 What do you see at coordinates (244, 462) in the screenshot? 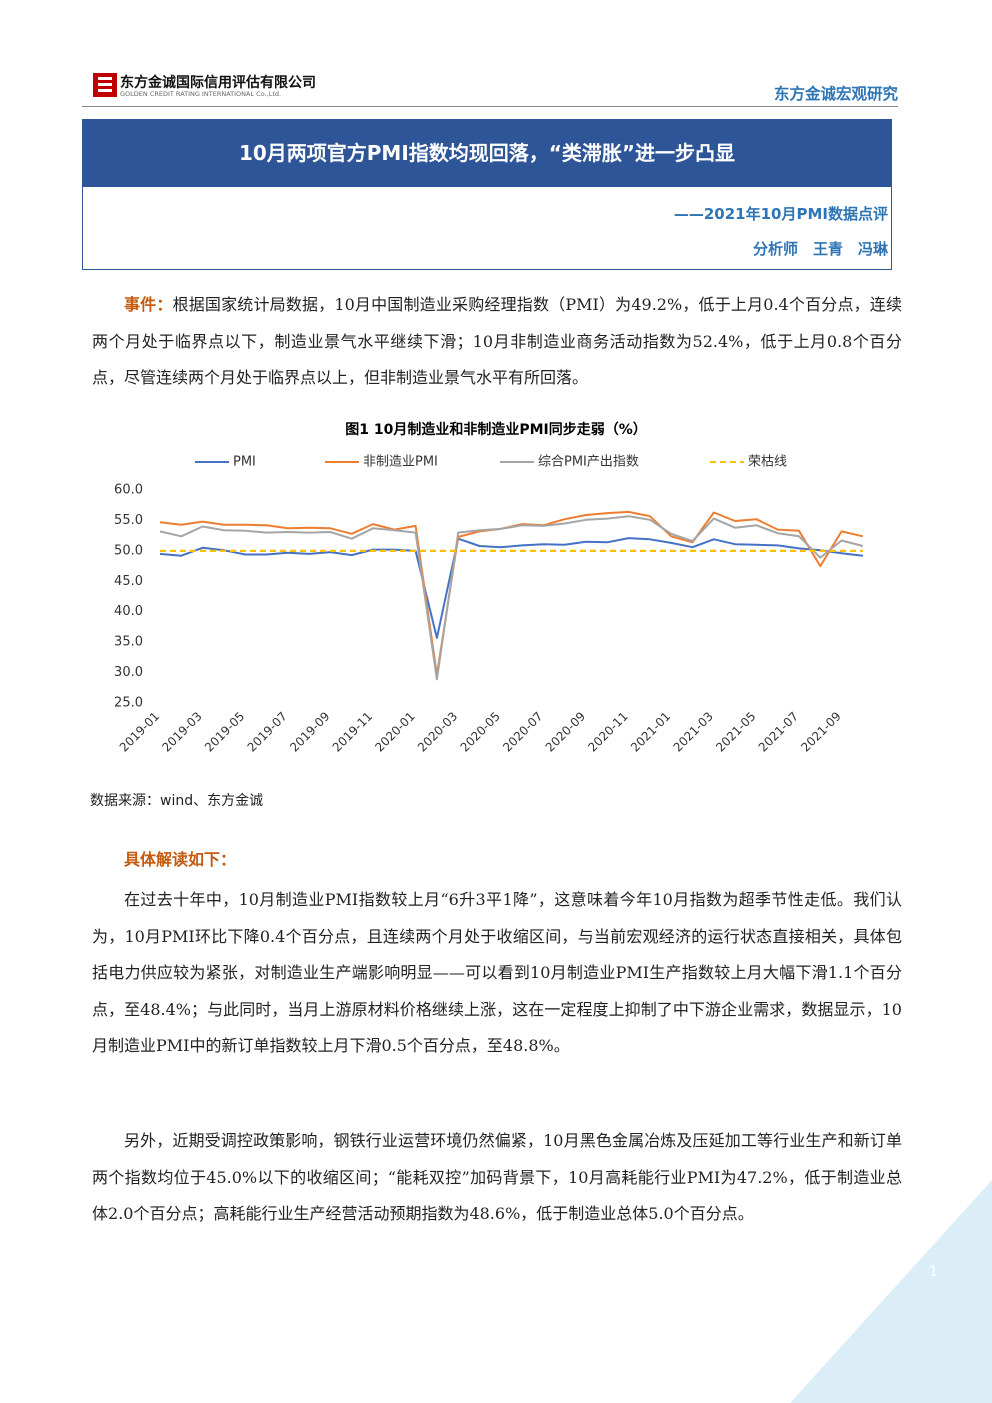
I see `legend-label: PMI` at bounding box center [244, 462].